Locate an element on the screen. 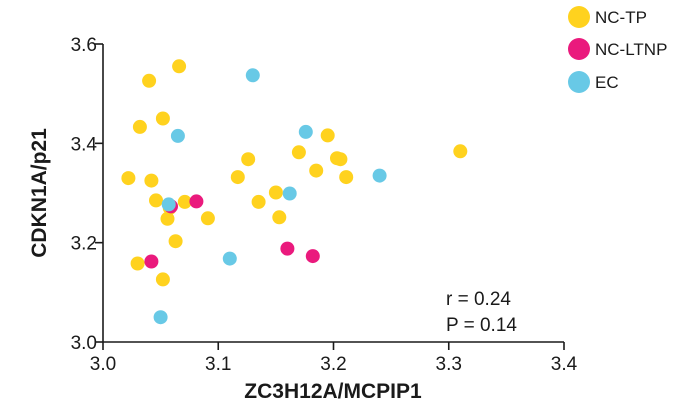 This screenshot has height=415, width=691. legend-item-nc-ltnp: NC-LTNP is located at coordinates (617, 49).